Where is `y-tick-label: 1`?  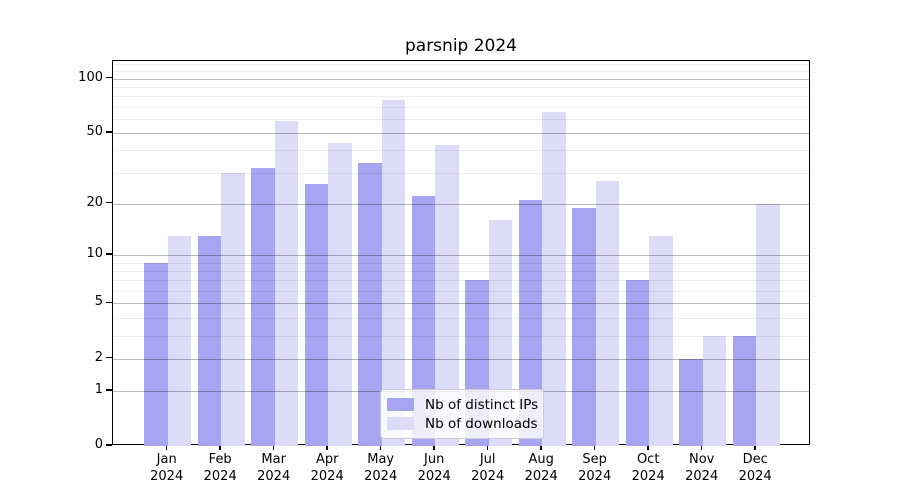 y-tick-label: 1 is located at coordinates (98, 389).